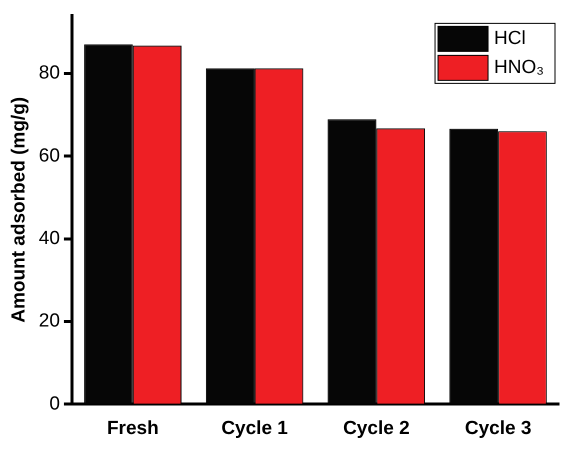  I want to click on y-tick-label: 80, so click(49, 73).